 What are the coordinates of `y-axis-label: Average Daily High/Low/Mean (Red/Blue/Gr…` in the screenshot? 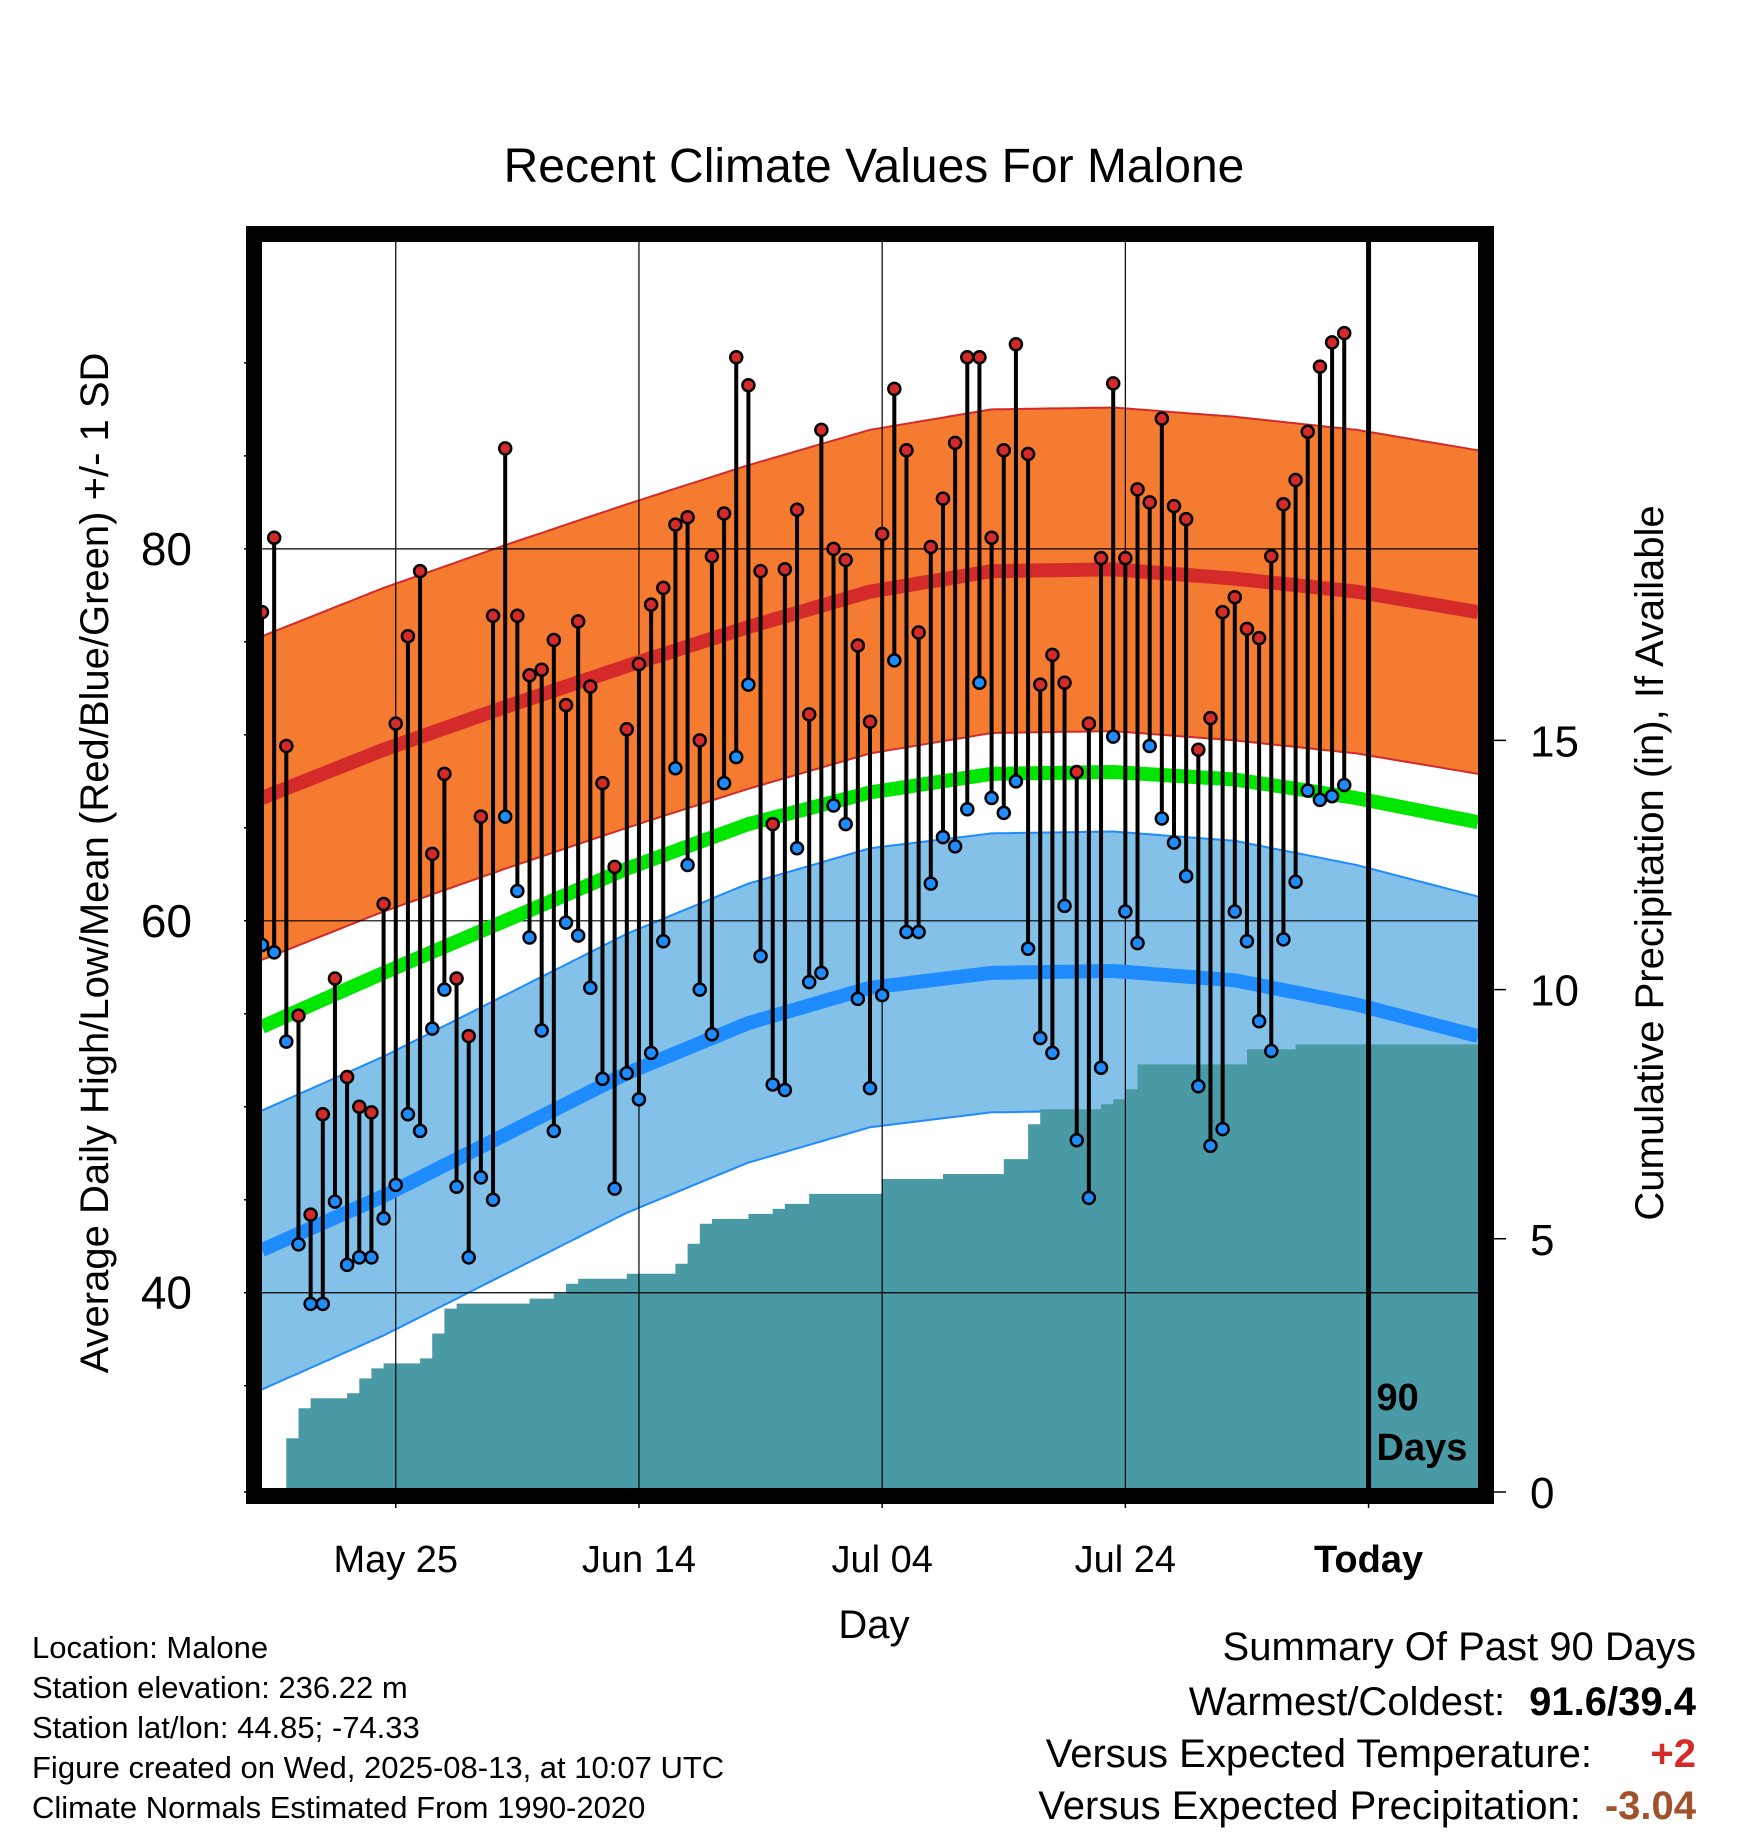 It's located at (95, 863).